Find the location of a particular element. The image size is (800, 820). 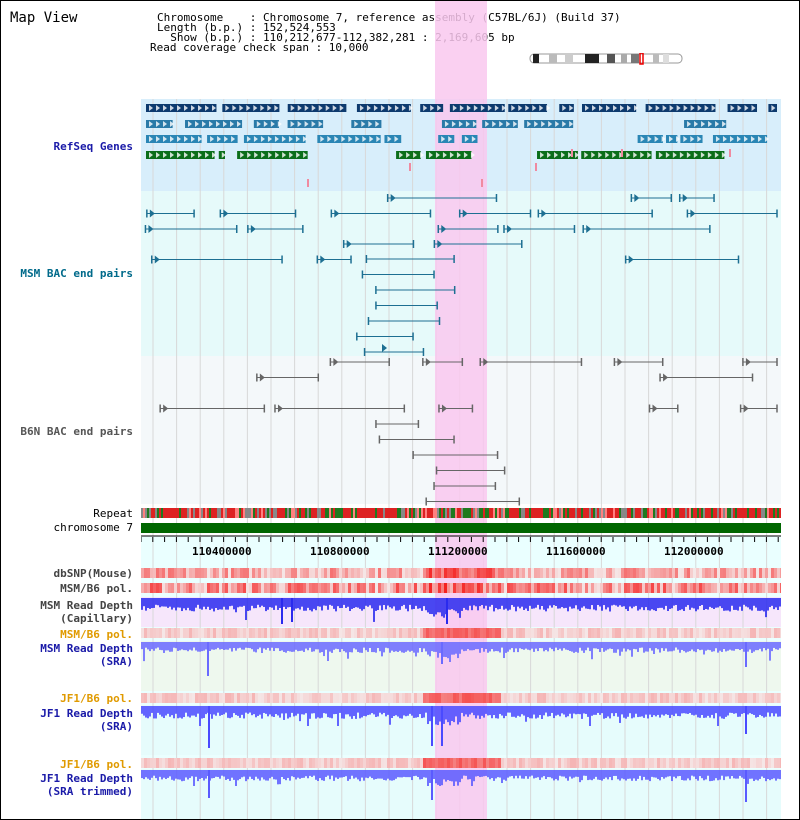

jf1-read-depth-sra-label: JF1 Read Depth (SRA) is located at coordinates (86, 720).